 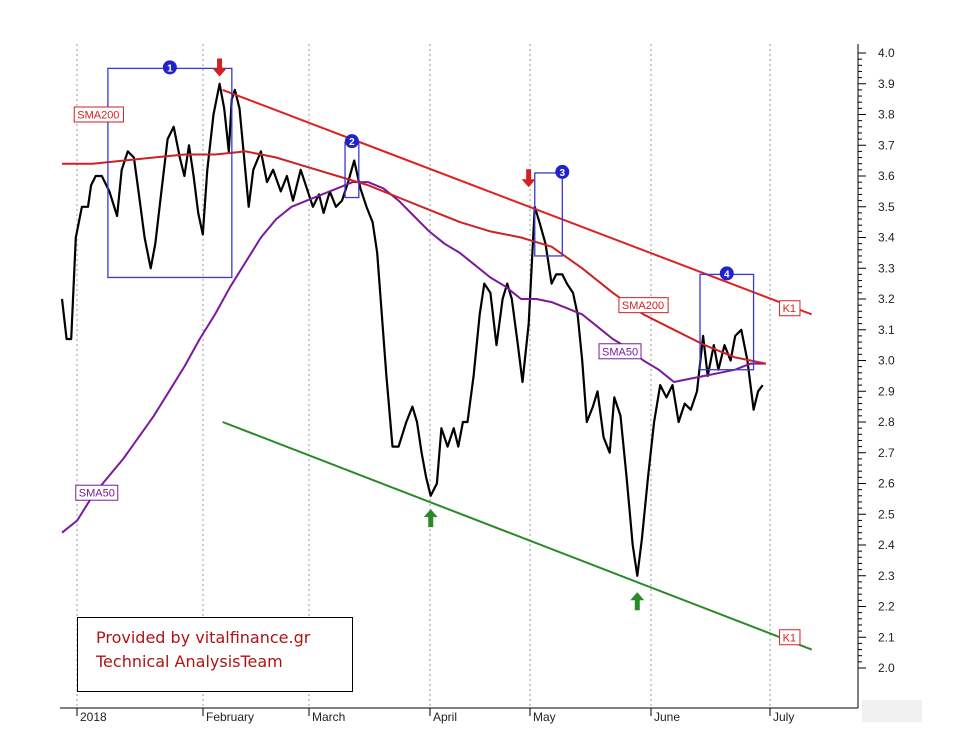 I want to click on x-tick-label: March, so click(x=328, y=717).